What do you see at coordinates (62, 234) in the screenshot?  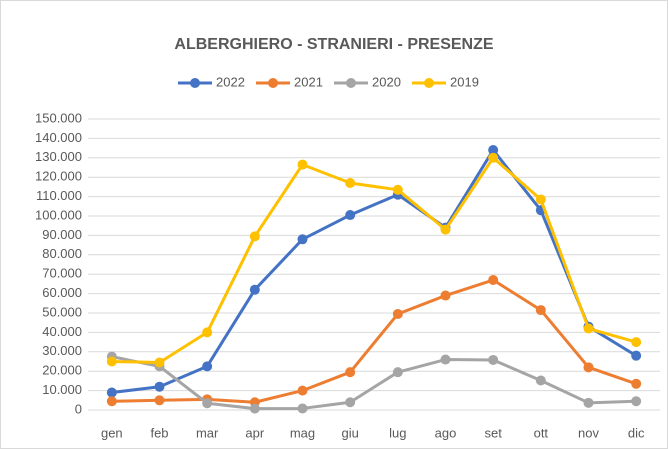 I see `y-tick-label: 90.000` at bounding box center [62, 234].